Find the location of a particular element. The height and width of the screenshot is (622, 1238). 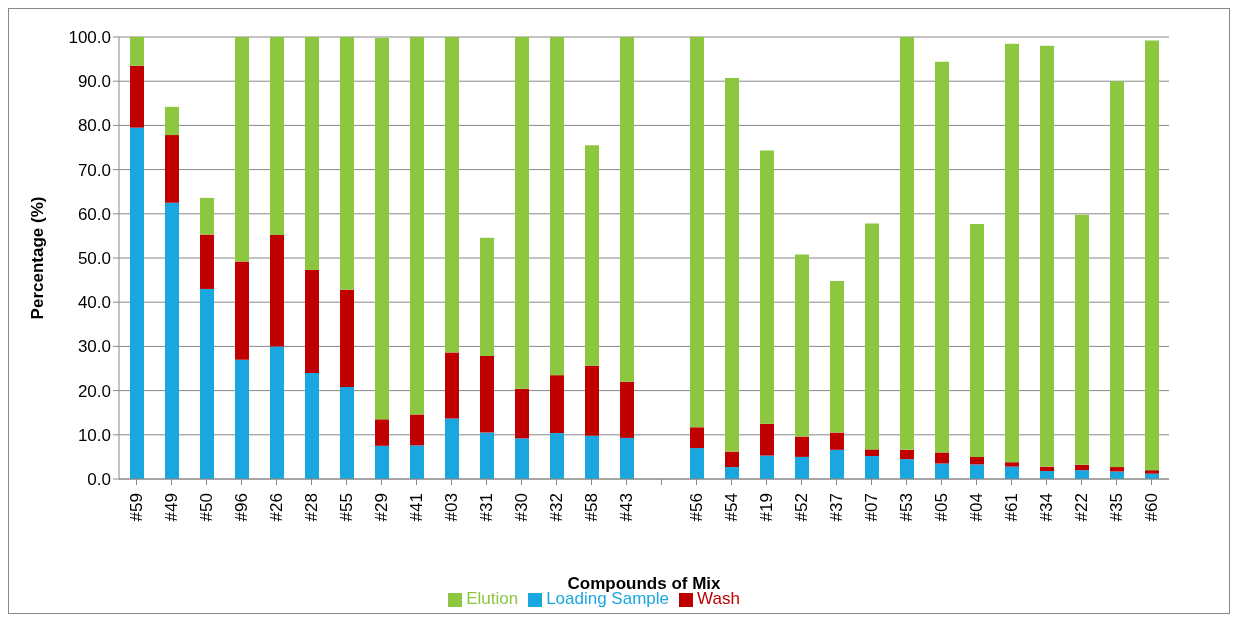

x-tick-label: #32 is located at coordinates (556, 507).